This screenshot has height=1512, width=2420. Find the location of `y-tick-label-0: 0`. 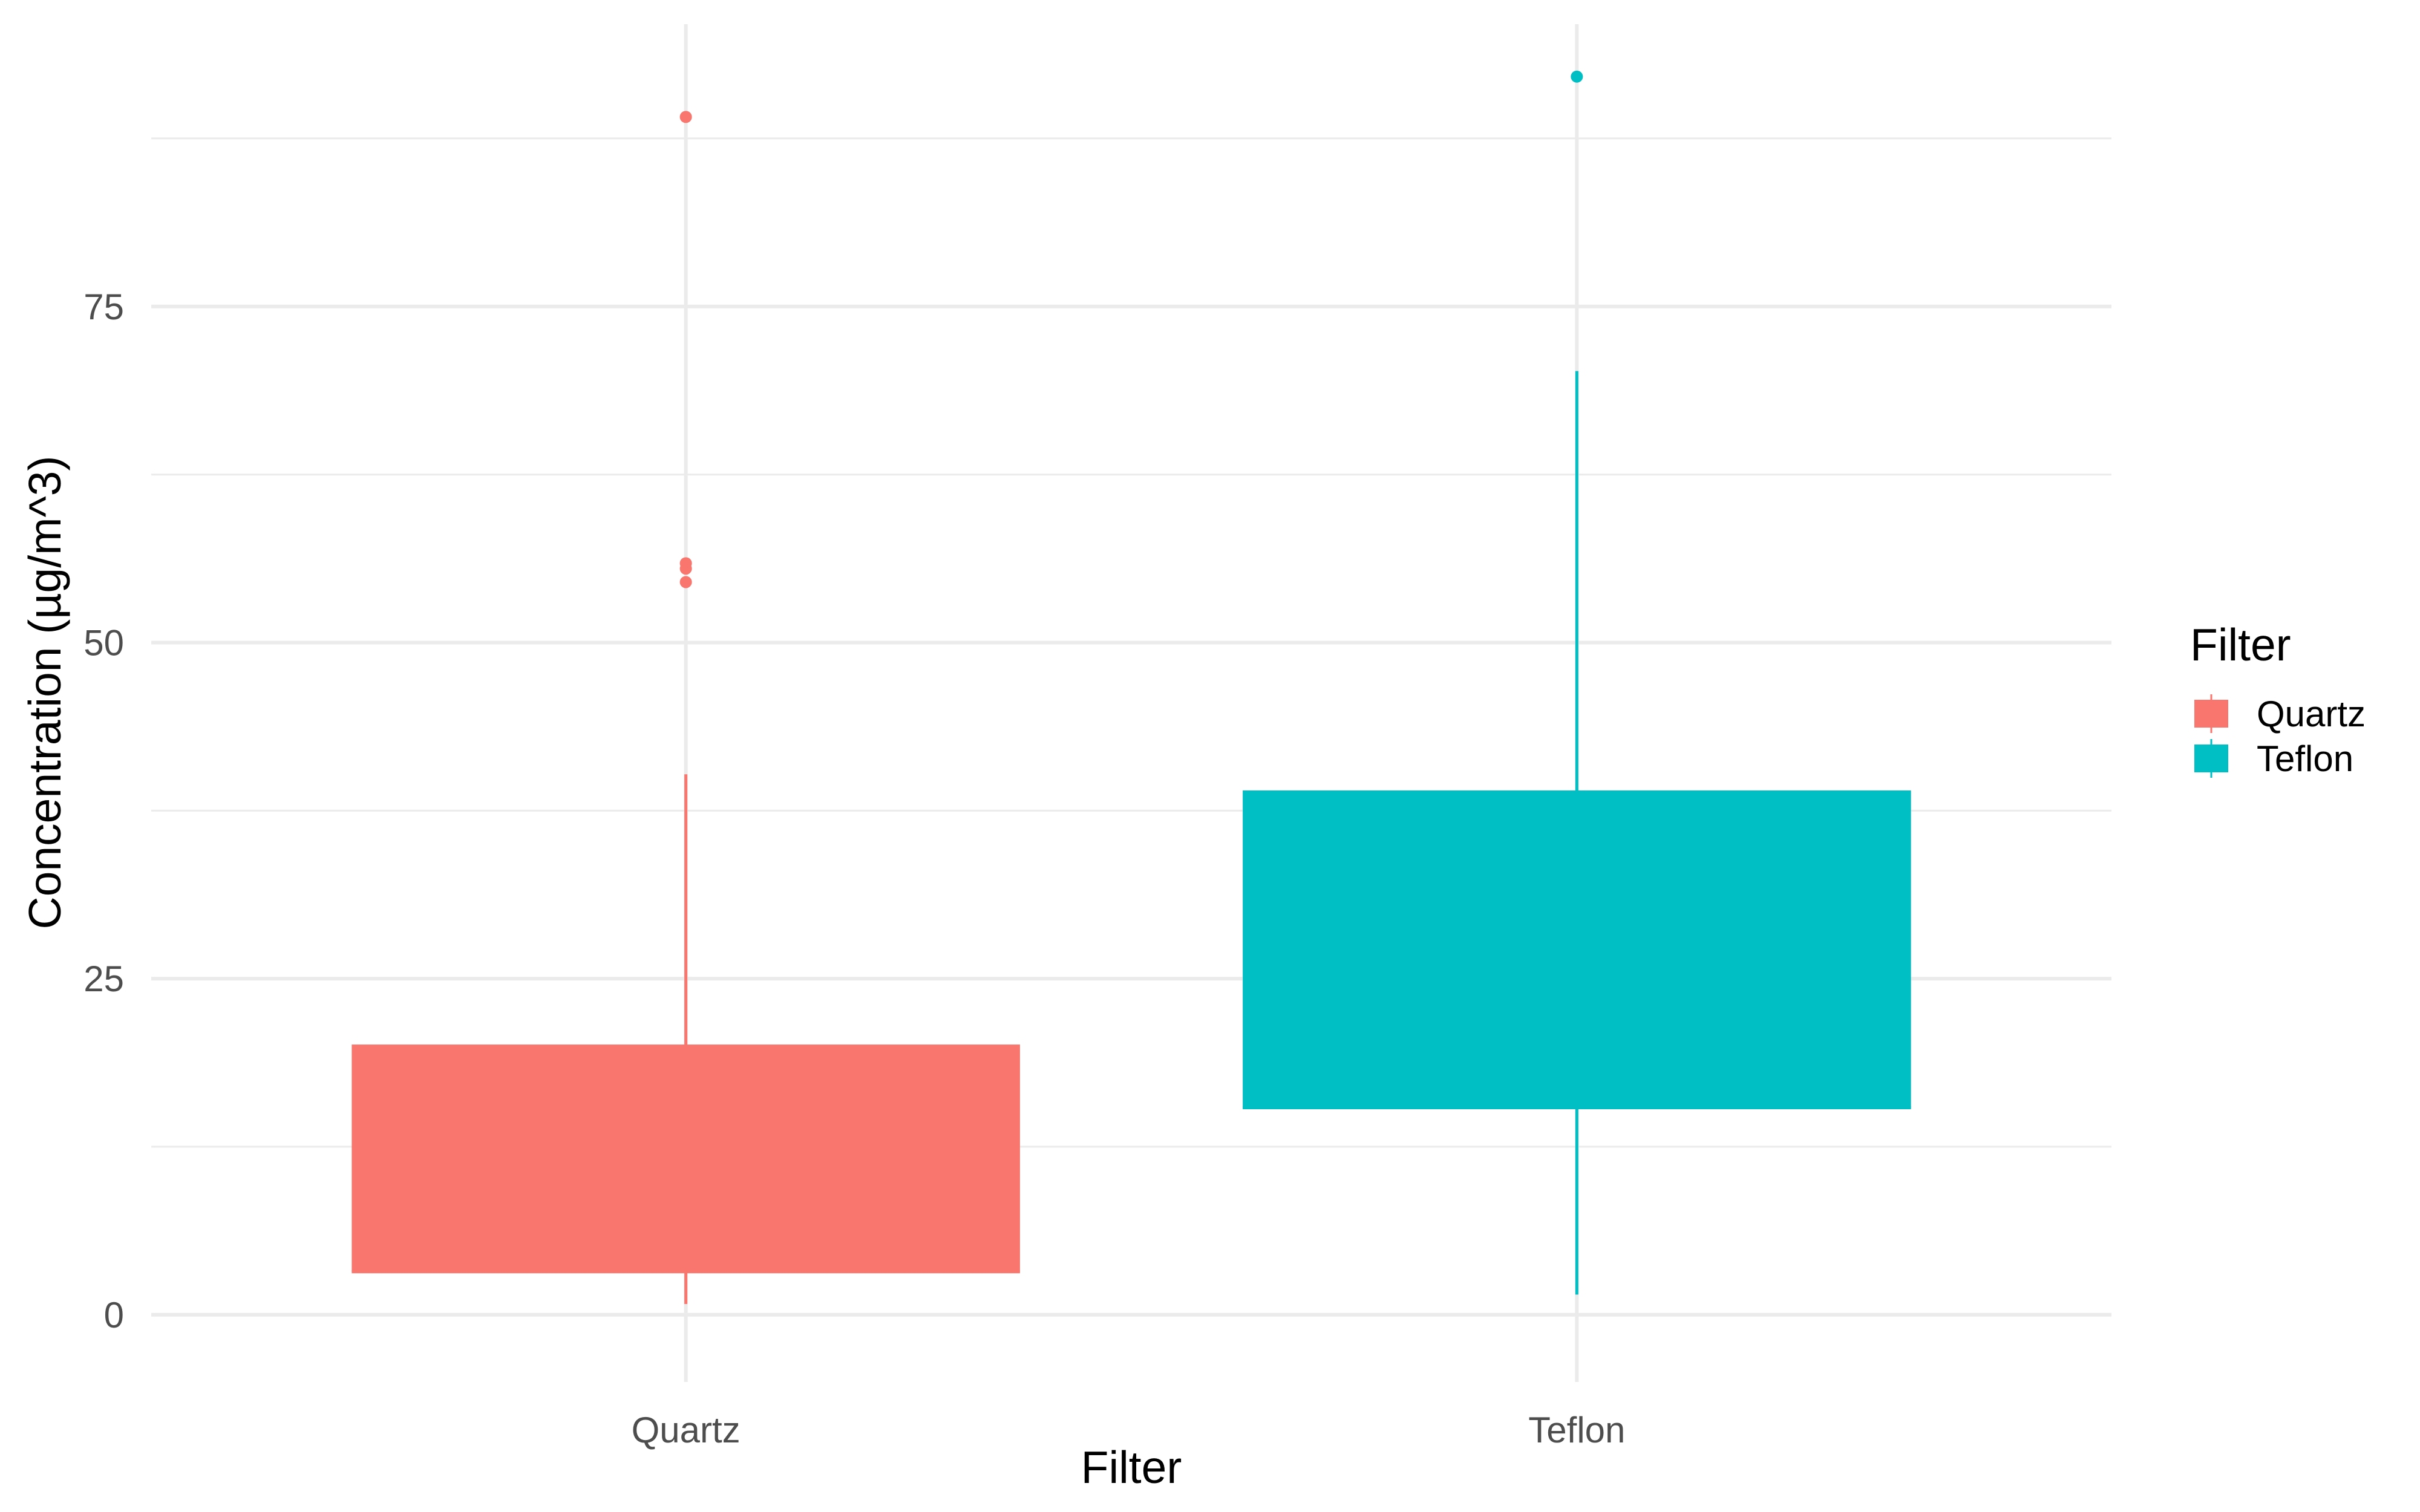

y-tick-label-0: 0 is located at coordinates (114, 1315).